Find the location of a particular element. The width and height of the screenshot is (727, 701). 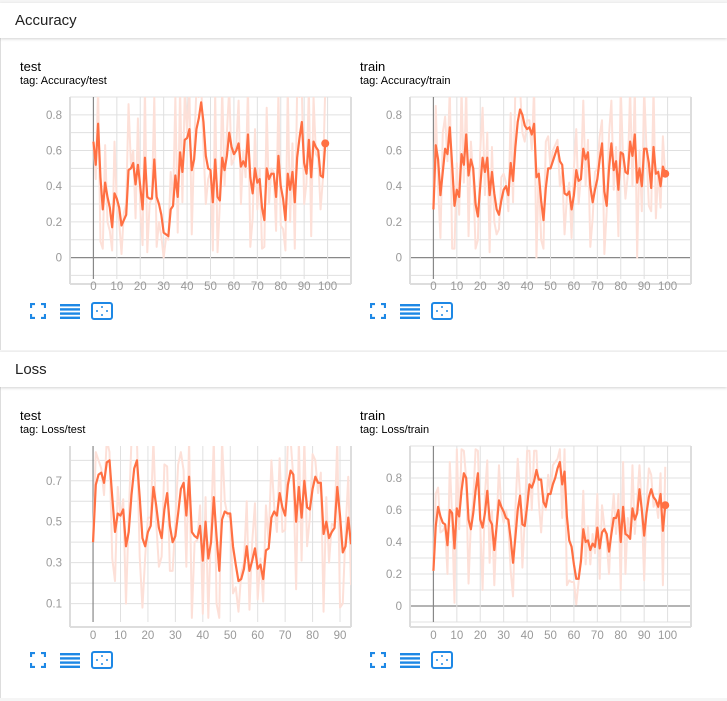

x-tick-label: 10 is located at coordinates (456, 287).